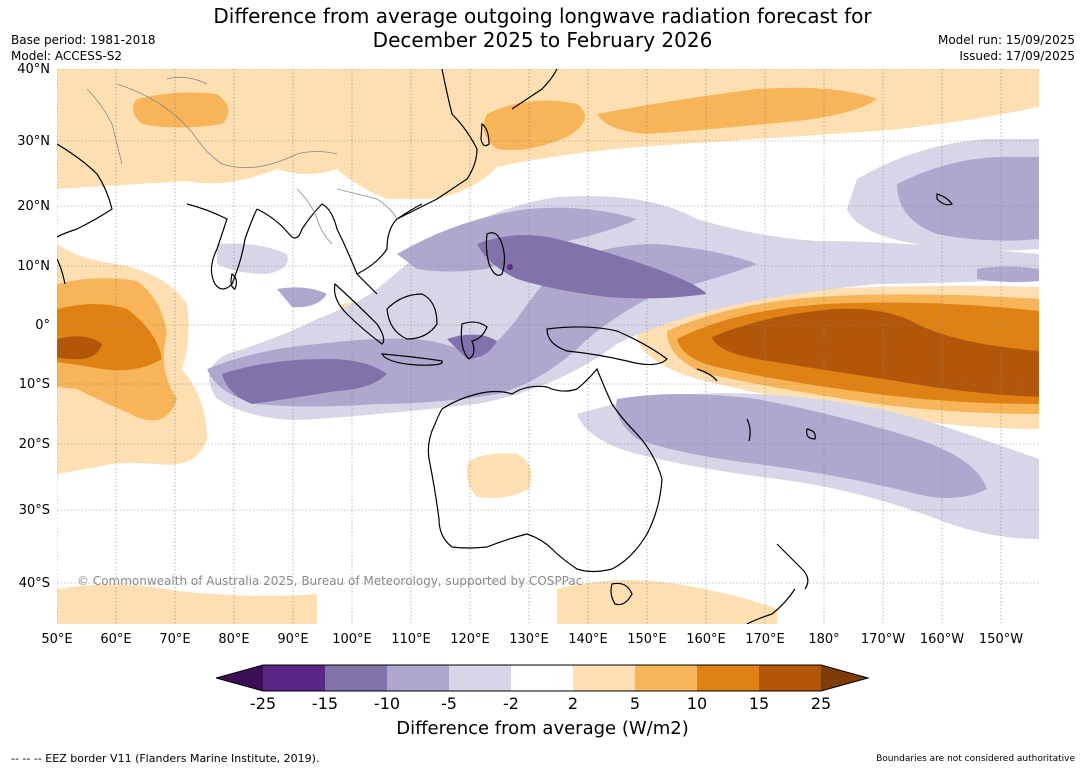 The height and width of the screenshot is (770, 1085). What do you see at coordinates (33, 69) in the screenshot?
I see `lat-label-40n: 40°N` at bounding box center [33, 69].